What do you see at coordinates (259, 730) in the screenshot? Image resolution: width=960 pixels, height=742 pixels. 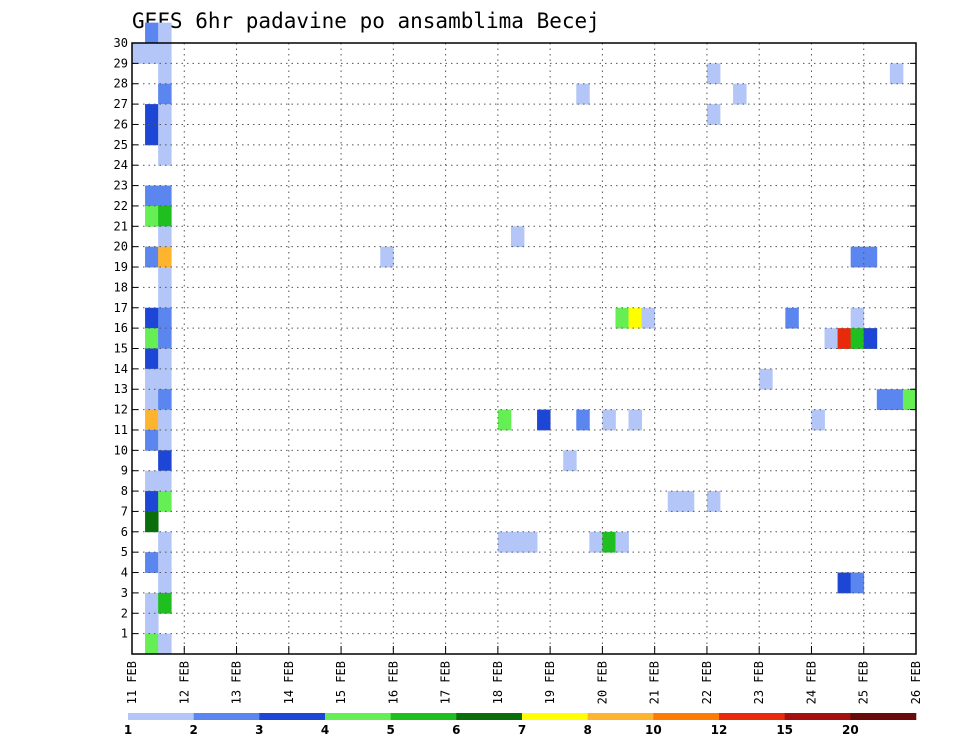 I see `legend-label: 3` at bounding box center [259, 730].